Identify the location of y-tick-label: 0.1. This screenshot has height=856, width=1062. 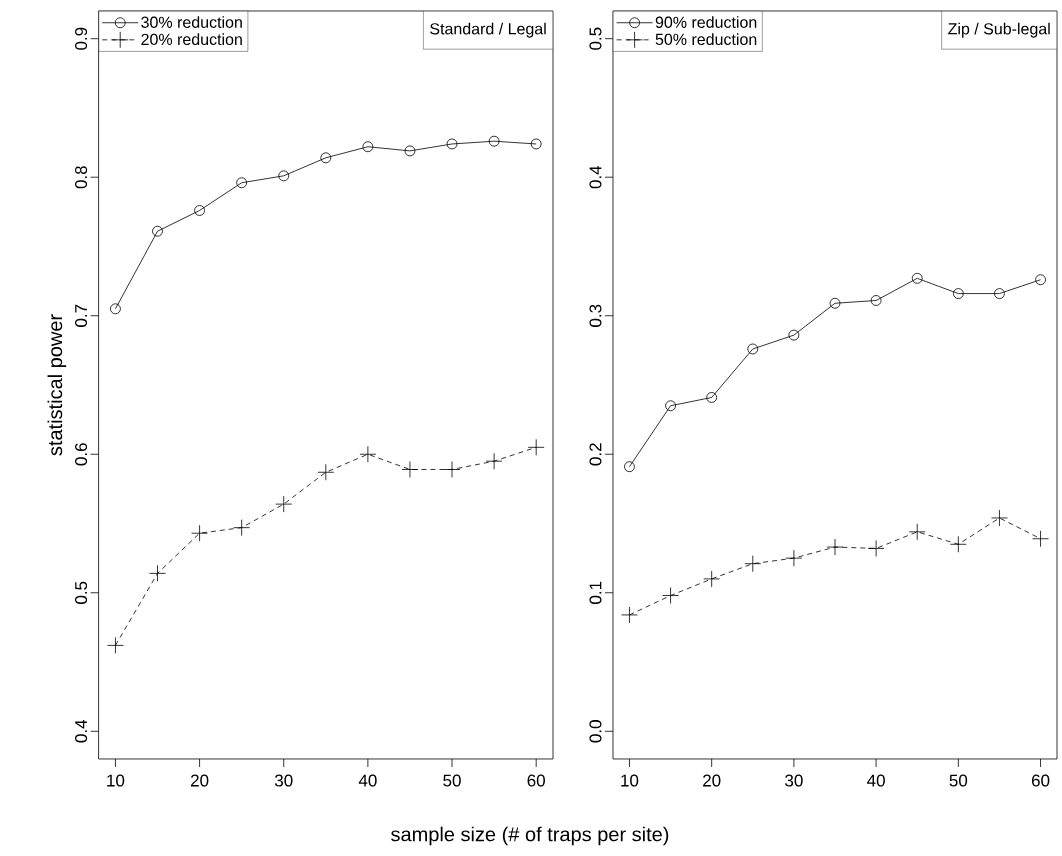
(595, 592).